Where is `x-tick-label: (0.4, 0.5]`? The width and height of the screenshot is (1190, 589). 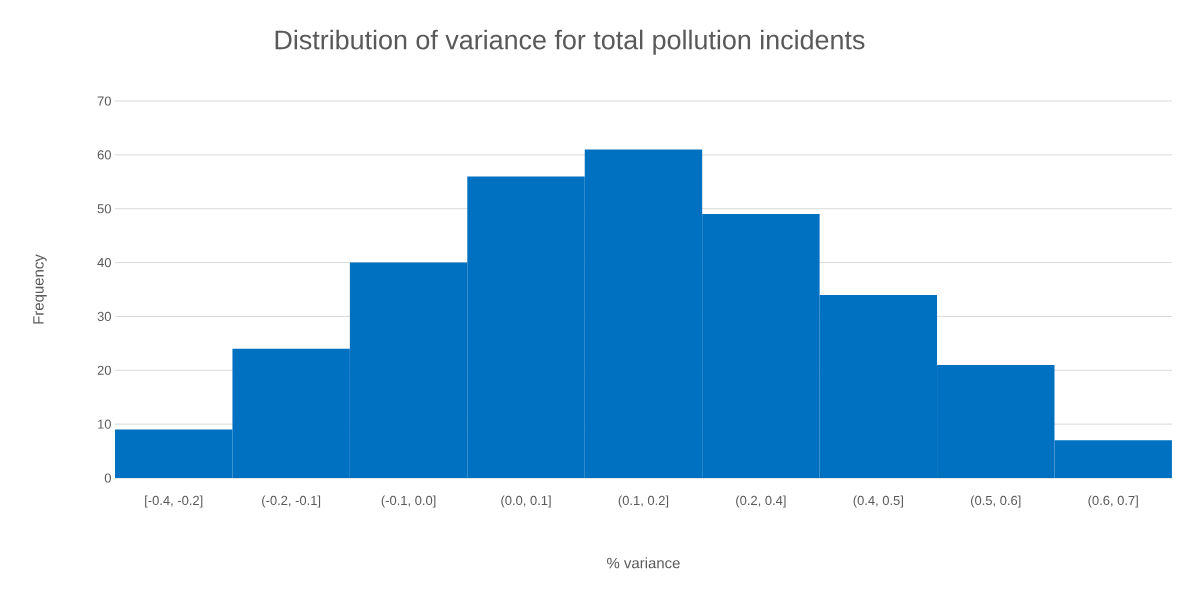 x-tick-label: (0.4, 0.5] is located at coordinates (878, 501).